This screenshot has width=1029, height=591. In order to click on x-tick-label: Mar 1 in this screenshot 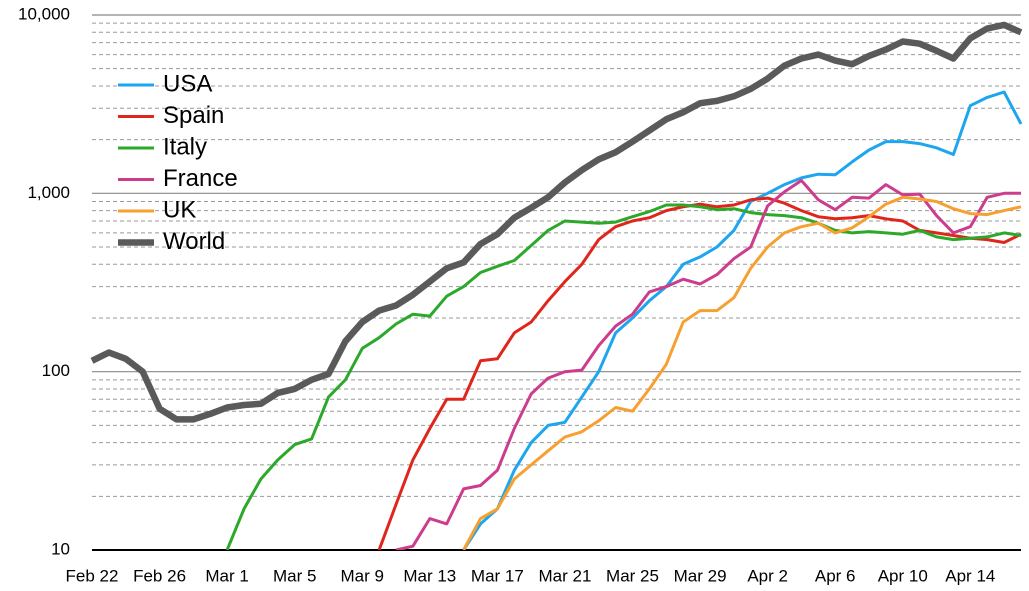, I will do `click(226, 575)`.